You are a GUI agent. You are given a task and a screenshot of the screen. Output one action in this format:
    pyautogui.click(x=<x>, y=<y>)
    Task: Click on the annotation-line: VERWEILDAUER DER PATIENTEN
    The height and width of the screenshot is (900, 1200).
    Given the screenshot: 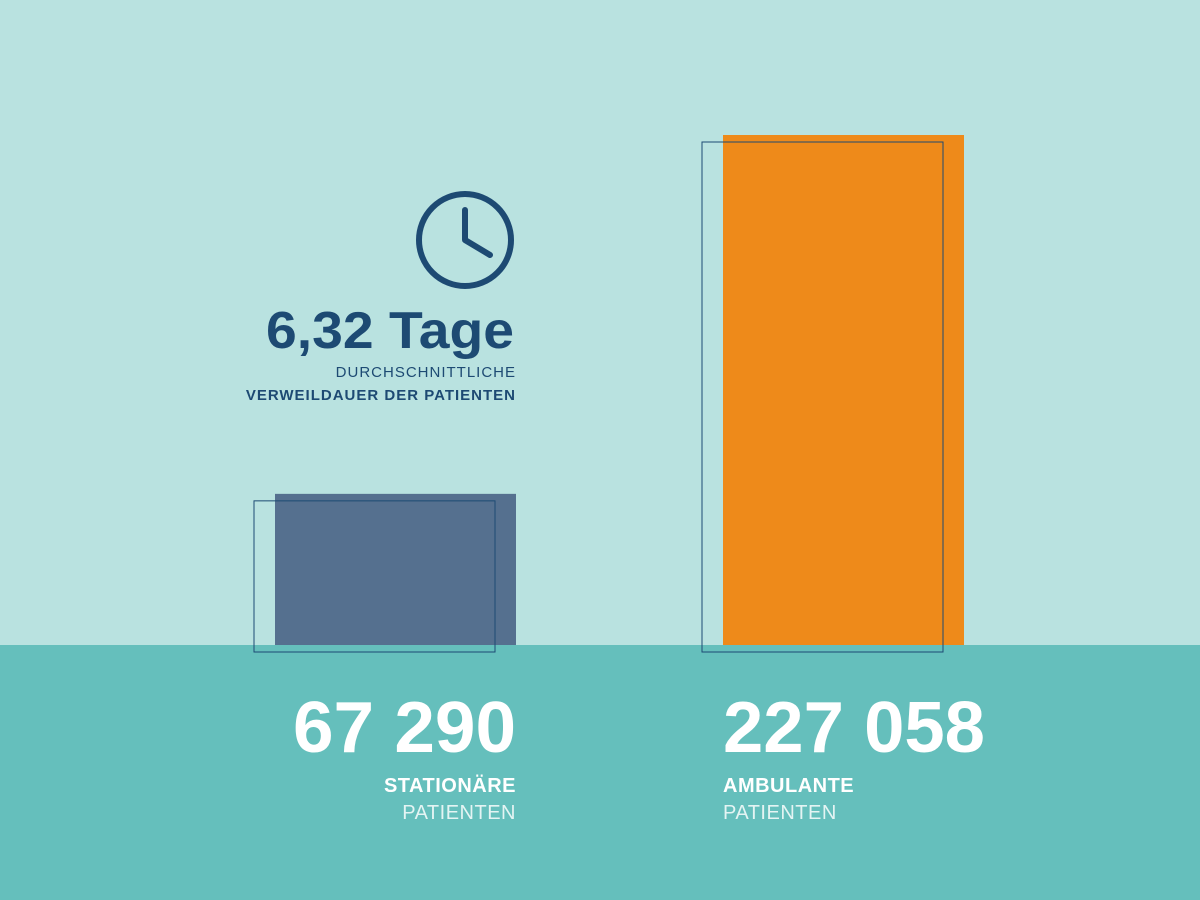 What is the action you would take?
    pyautogui.click(x=381, y=395)
    